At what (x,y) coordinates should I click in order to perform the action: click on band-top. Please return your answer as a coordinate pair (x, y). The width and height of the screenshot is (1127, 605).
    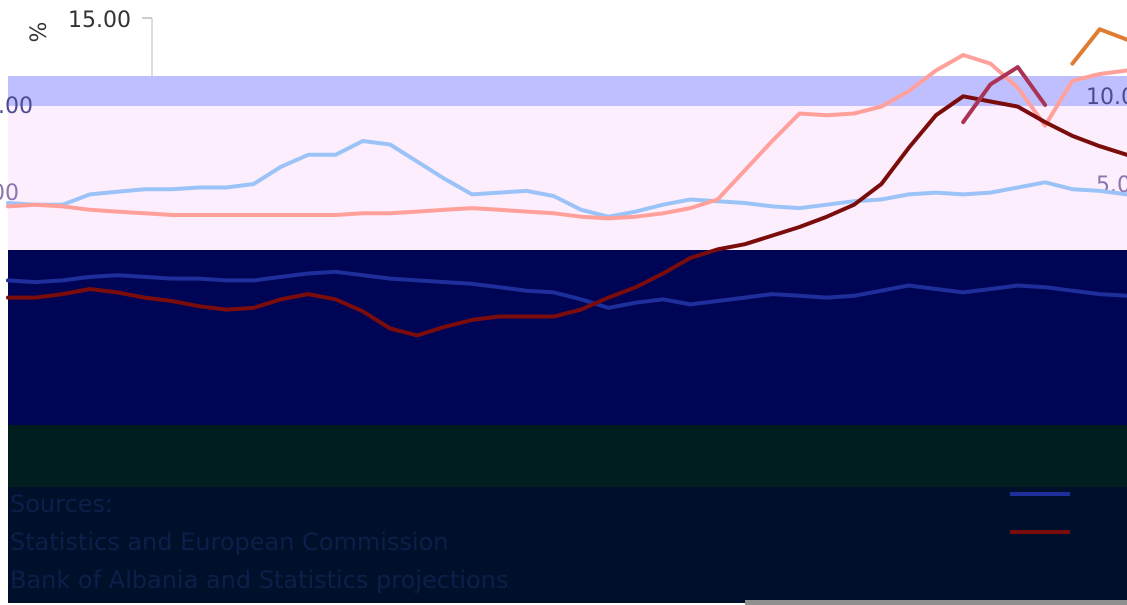
    Looking at the image, I should click on (567, 91).